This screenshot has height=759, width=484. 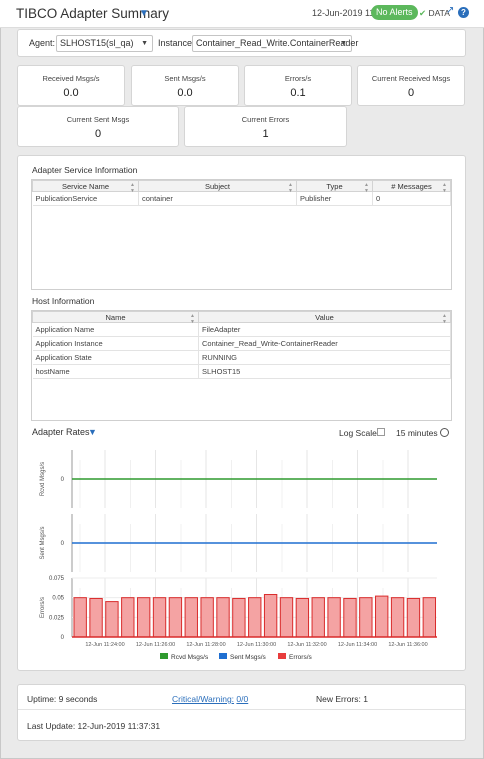 What do you see at coordinates (439, 13) in the screenshot?
I see `data-label: DATA` at bounding box center [439, 13].